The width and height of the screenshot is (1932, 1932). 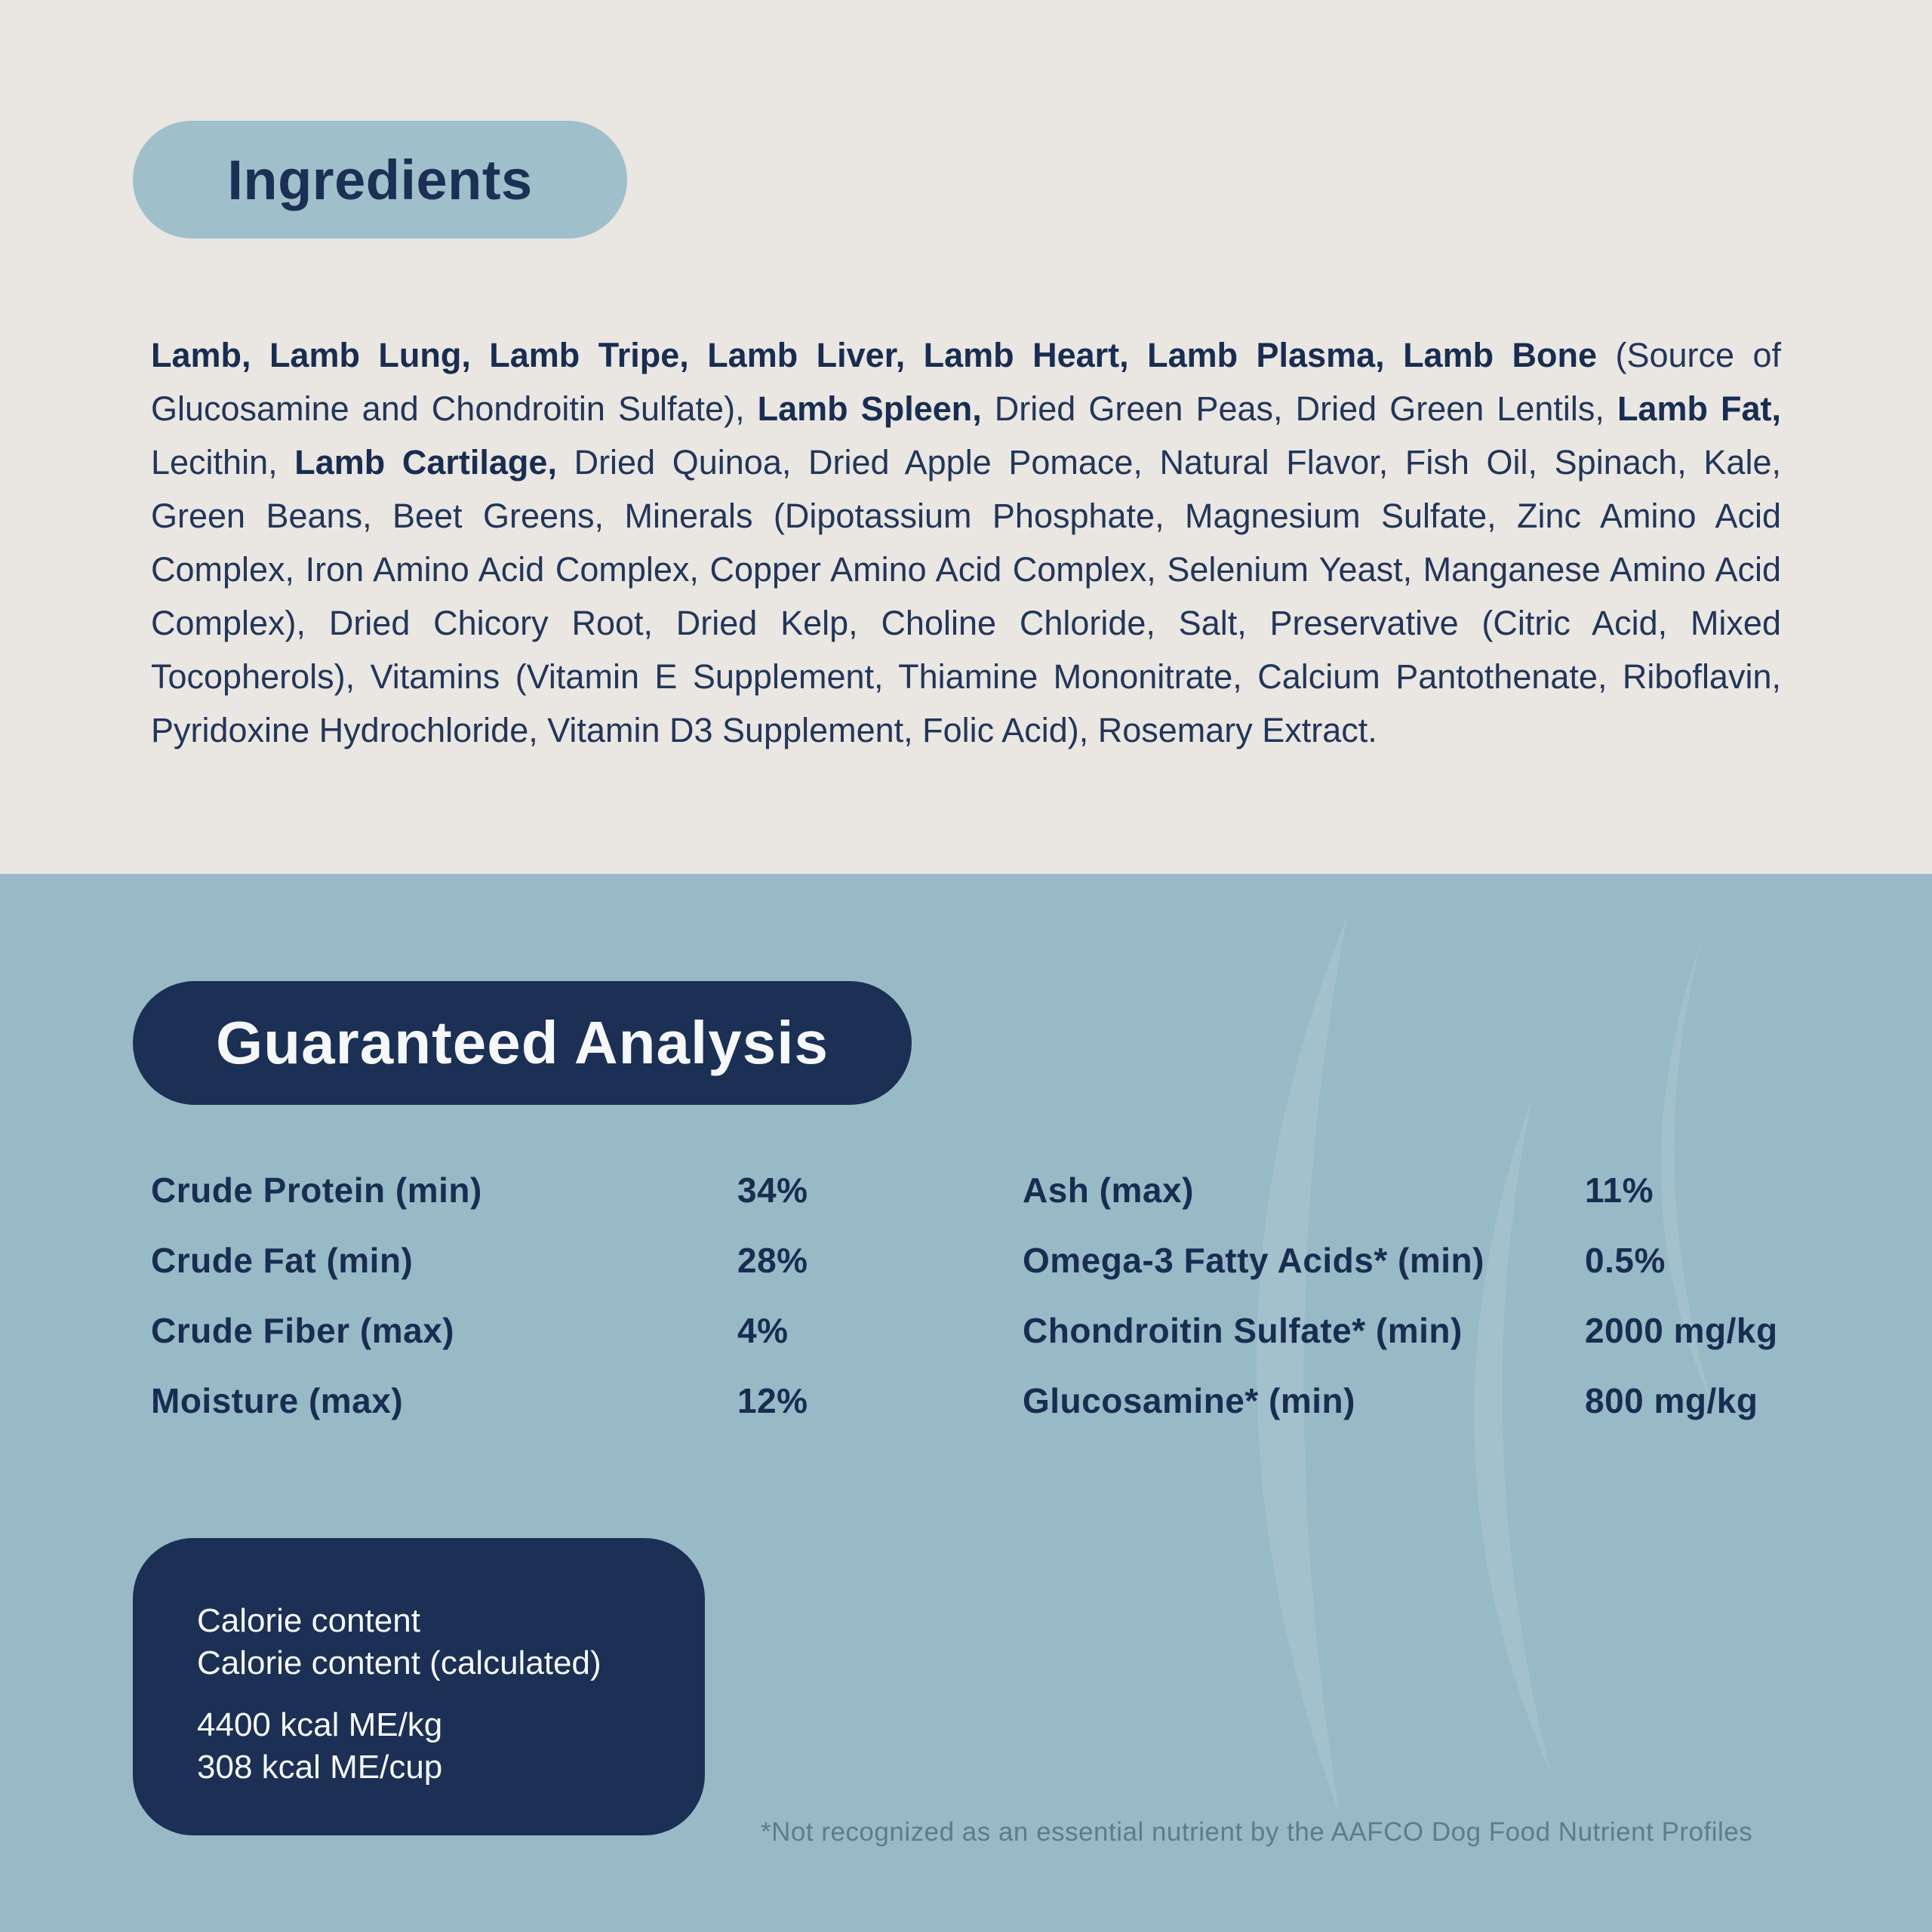 I want to click on analysis-row-value: 800 mg/kg, so click(x=1671, y=1400).